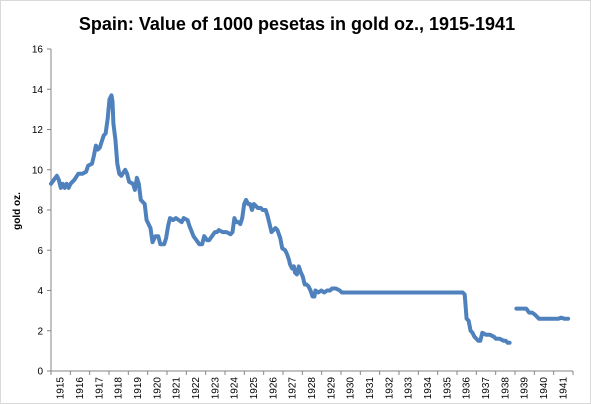  What do you see at coordinates (563, 388) in the screenshot?
I see `x-tick-label: 1941` at bounding box center [563, 388].